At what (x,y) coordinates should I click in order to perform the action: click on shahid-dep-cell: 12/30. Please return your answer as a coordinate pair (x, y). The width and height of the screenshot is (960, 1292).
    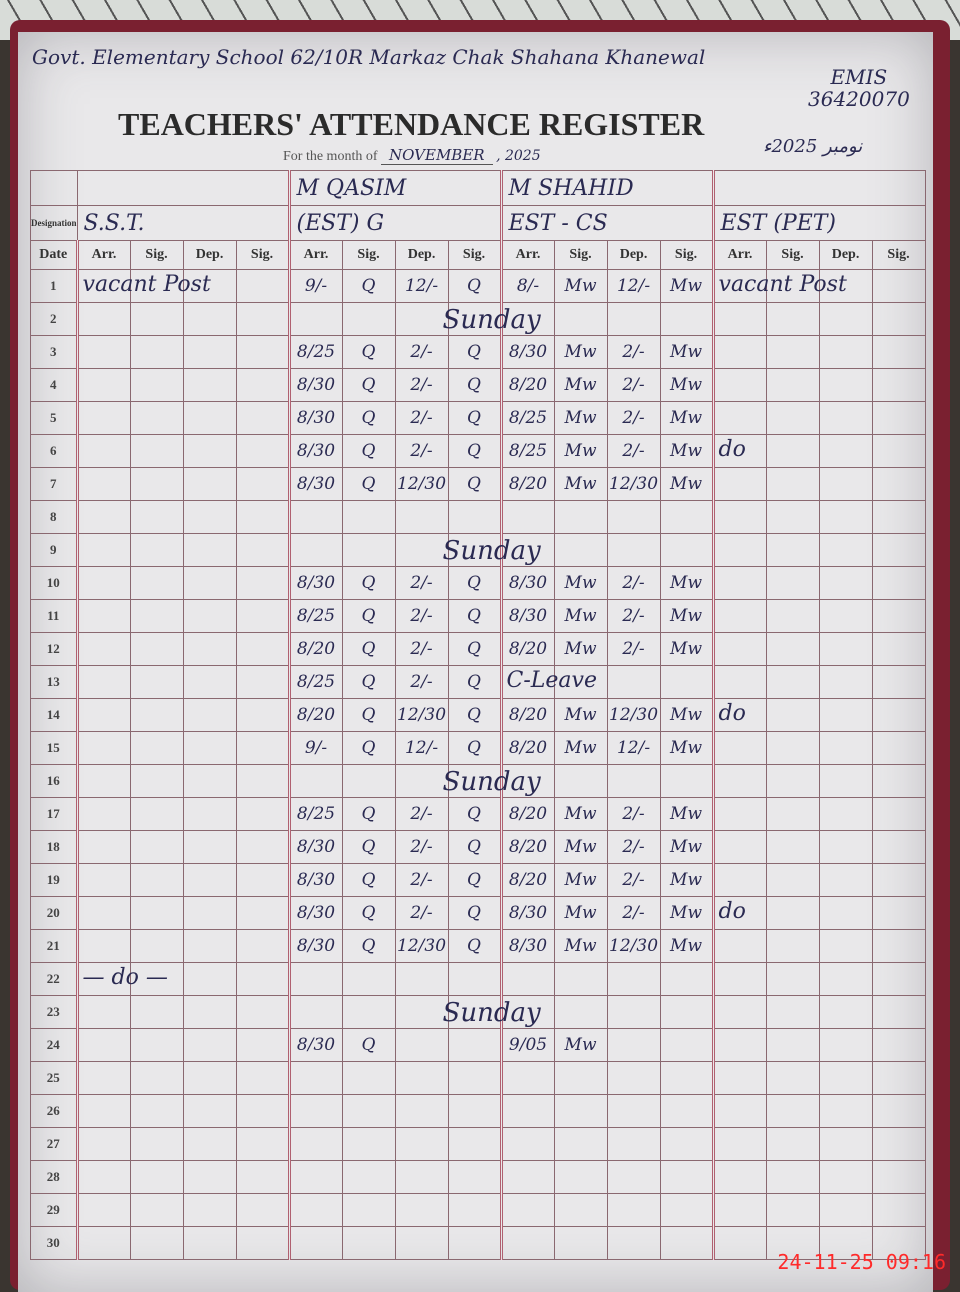
    Looking at the image, I should click on (633, 484).